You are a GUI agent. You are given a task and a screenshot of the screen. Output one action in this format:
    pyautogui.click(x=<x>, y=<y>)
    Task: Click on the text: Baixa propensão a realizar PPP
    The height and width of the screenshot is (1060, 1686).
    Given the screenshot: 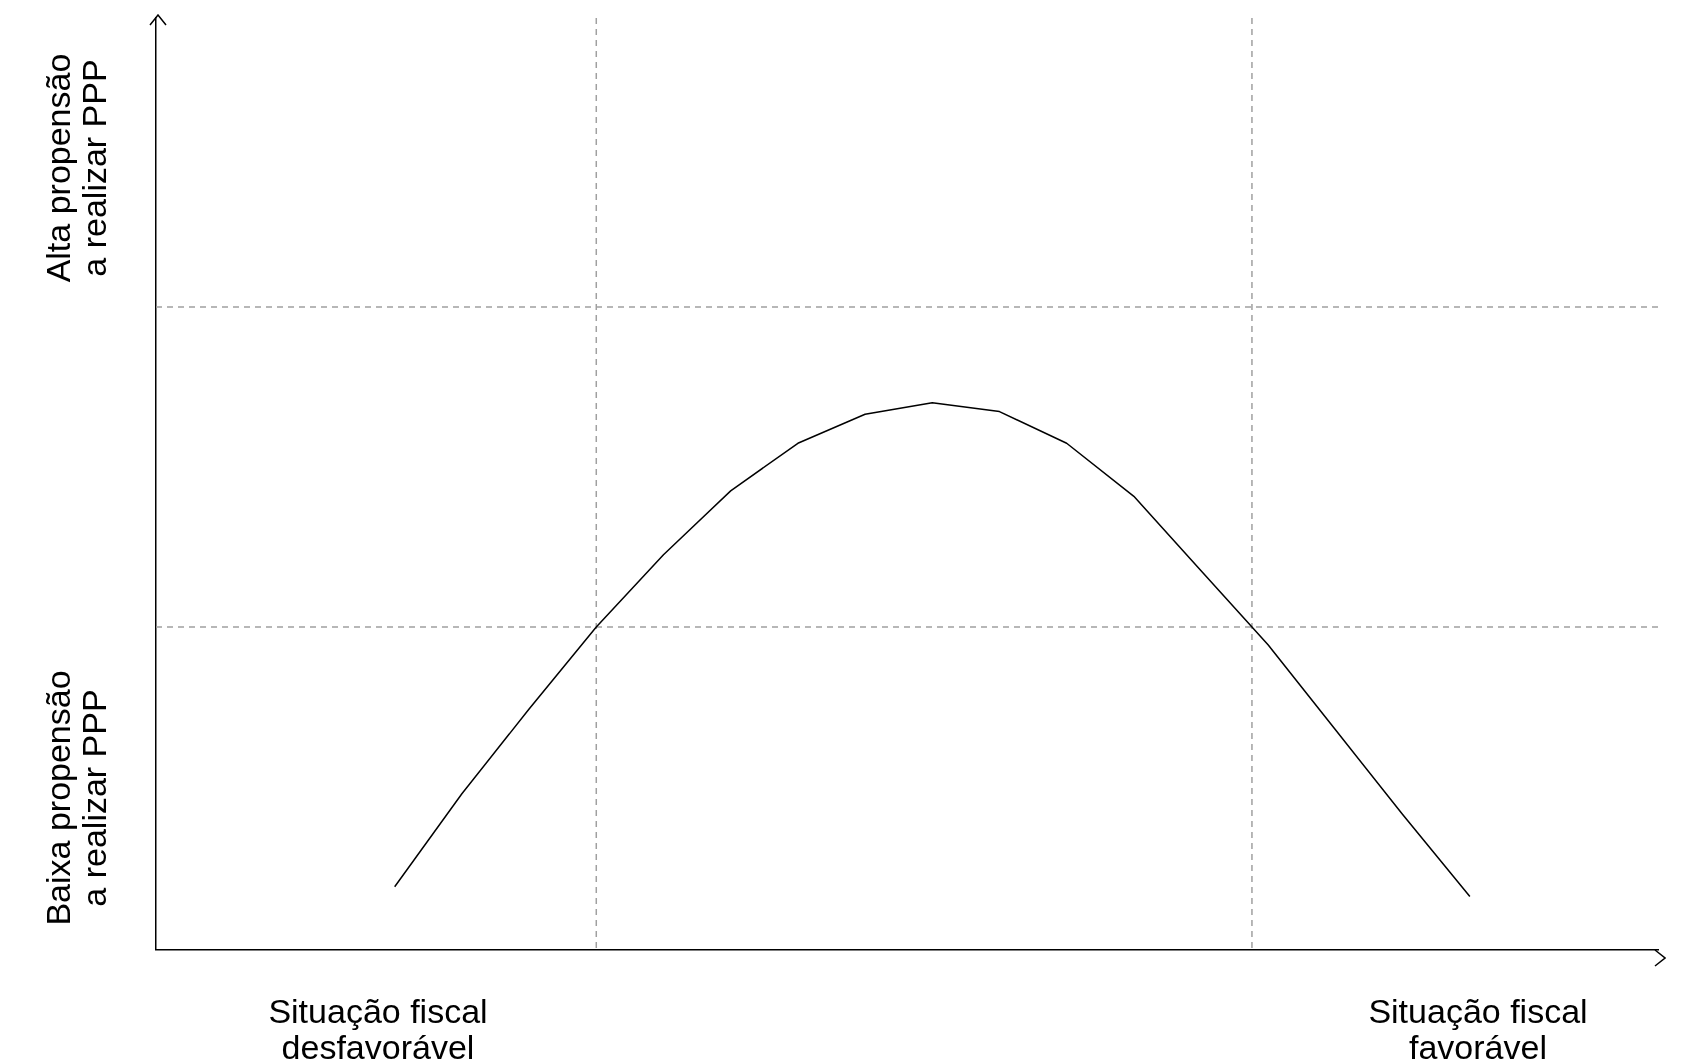 What is the action you would take?
    pyautogui.click(x=76, y=798)
    